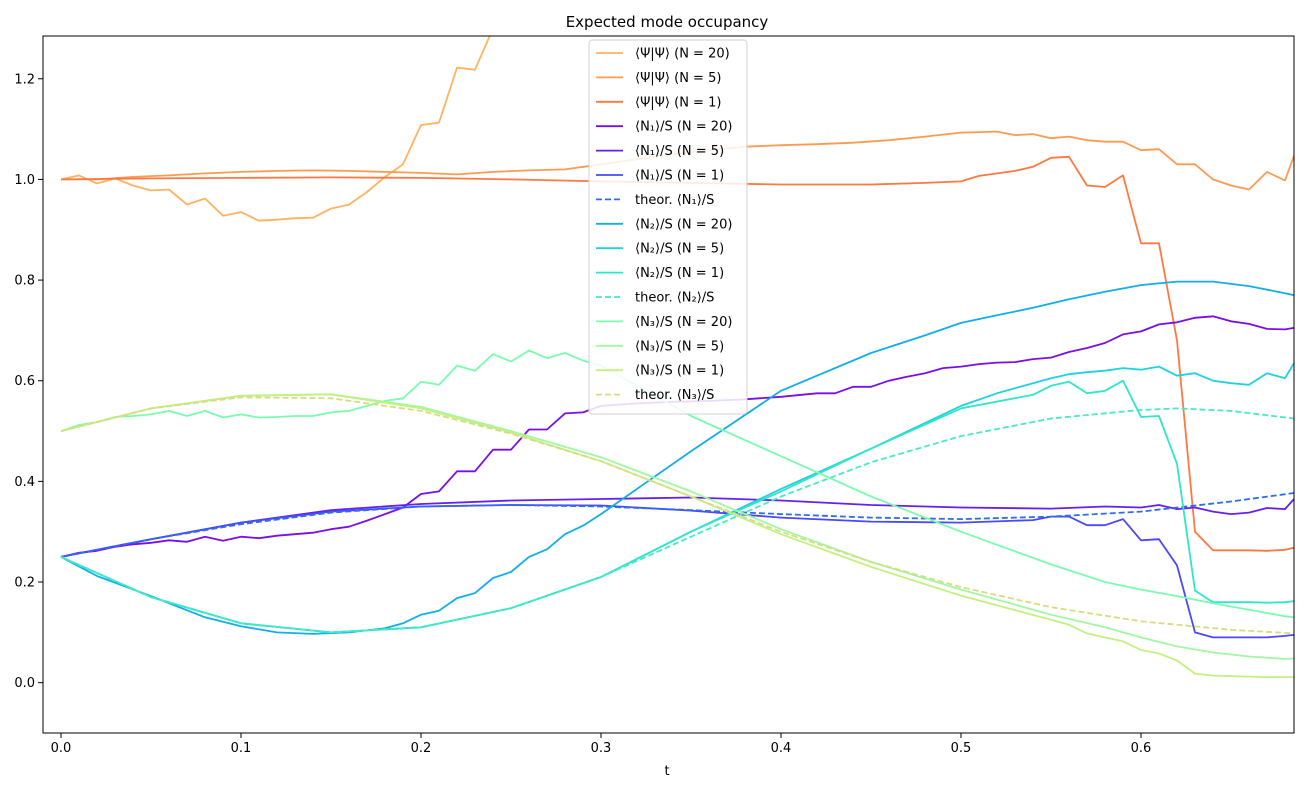 This screenshot has width=1307, height=792. Describe the element at coordinates (674, 395) in the screenshot. I see `legend-label: theor. ⟨N₃⟩/S` at that location.